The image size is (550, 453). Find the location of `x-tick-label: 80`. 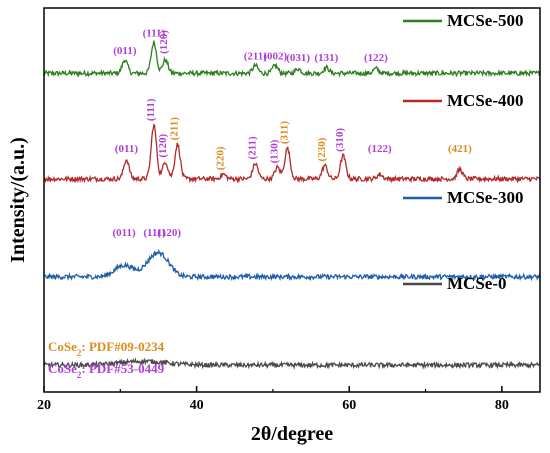

x-tick-label: 80 is located at coordinates (502, 405).